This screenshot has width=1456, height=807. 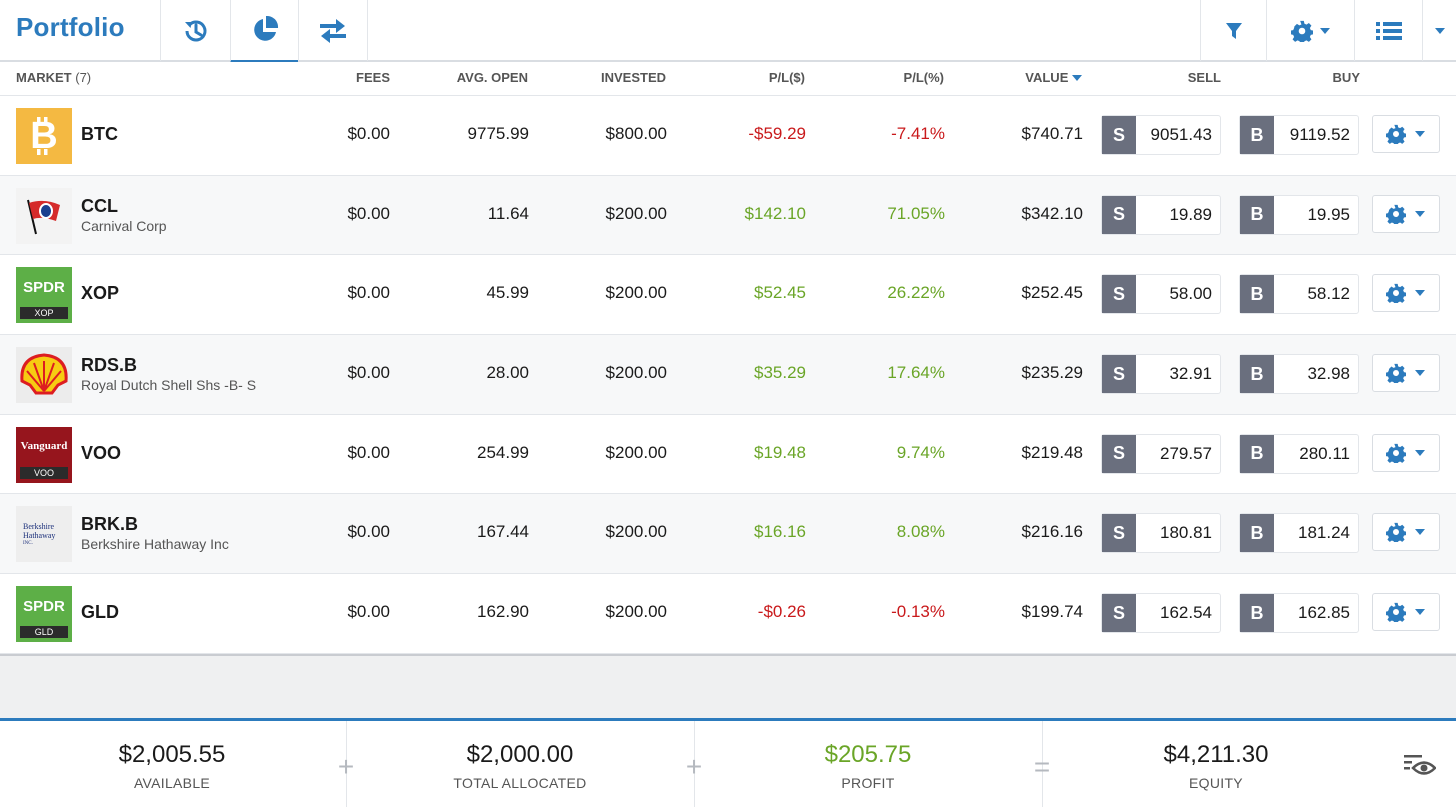 What do you see at coordinates (728, 31) in the screenshot?
I see `top-toolbar: Portfolio` at bounding box center [728, 31].